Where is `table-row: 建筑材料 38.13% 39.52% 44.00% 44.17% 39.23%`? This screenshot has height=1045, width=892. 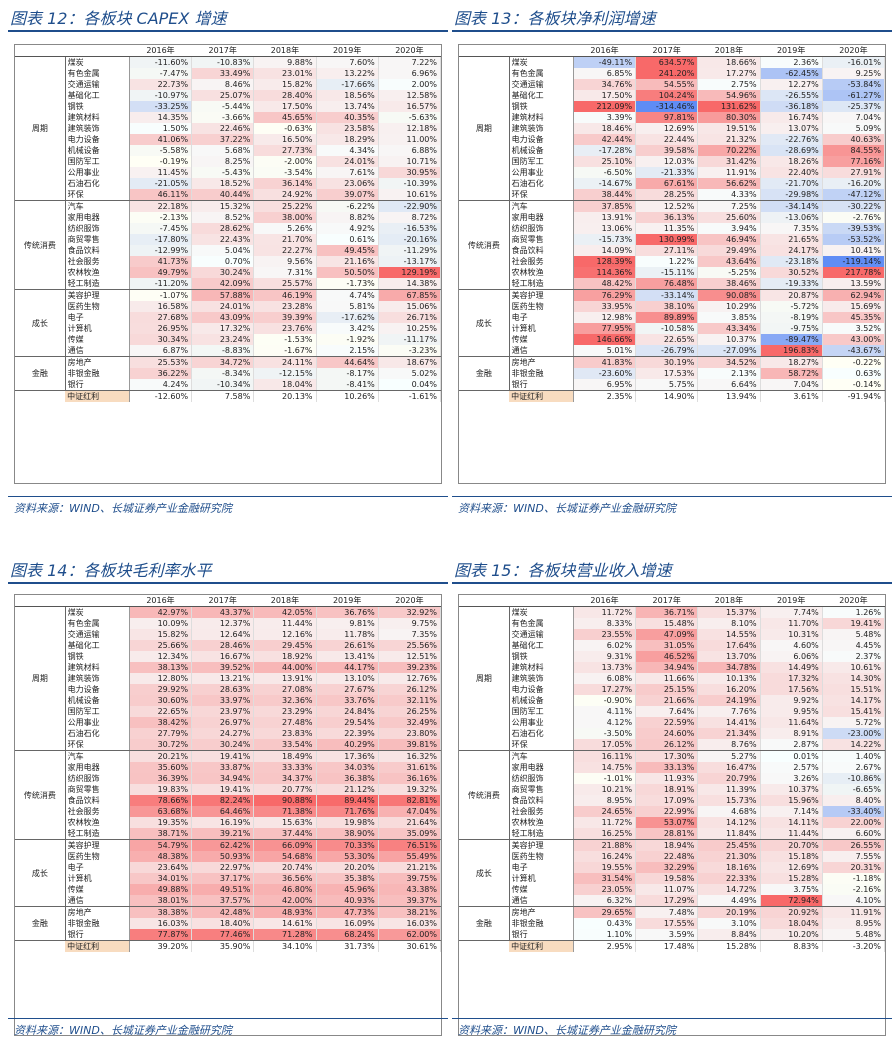
table-row: 建筑材料 38.13% 39.52% 44.00% 44.17% 39.23% is located at coordinates (228, 667).